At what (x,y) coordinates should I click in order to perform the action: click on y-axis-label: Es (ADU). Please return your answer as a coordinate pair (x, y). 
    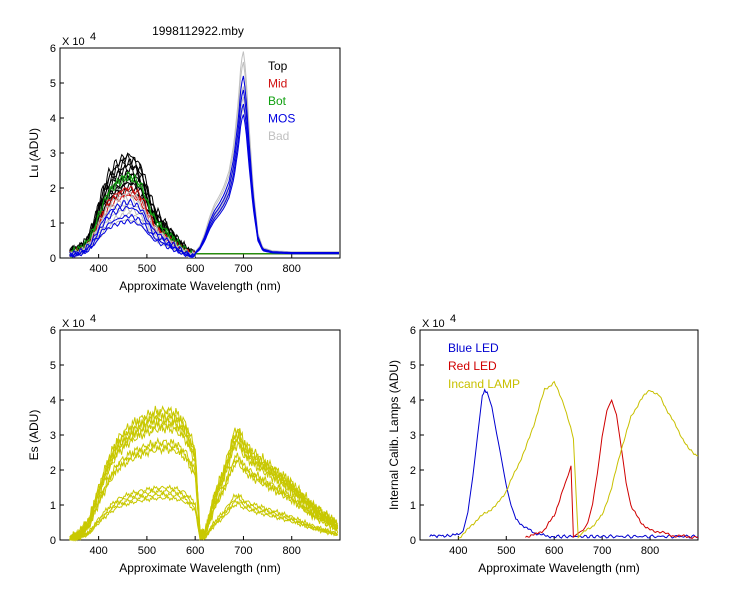
    Looking at the image, I should click on (34, 435).